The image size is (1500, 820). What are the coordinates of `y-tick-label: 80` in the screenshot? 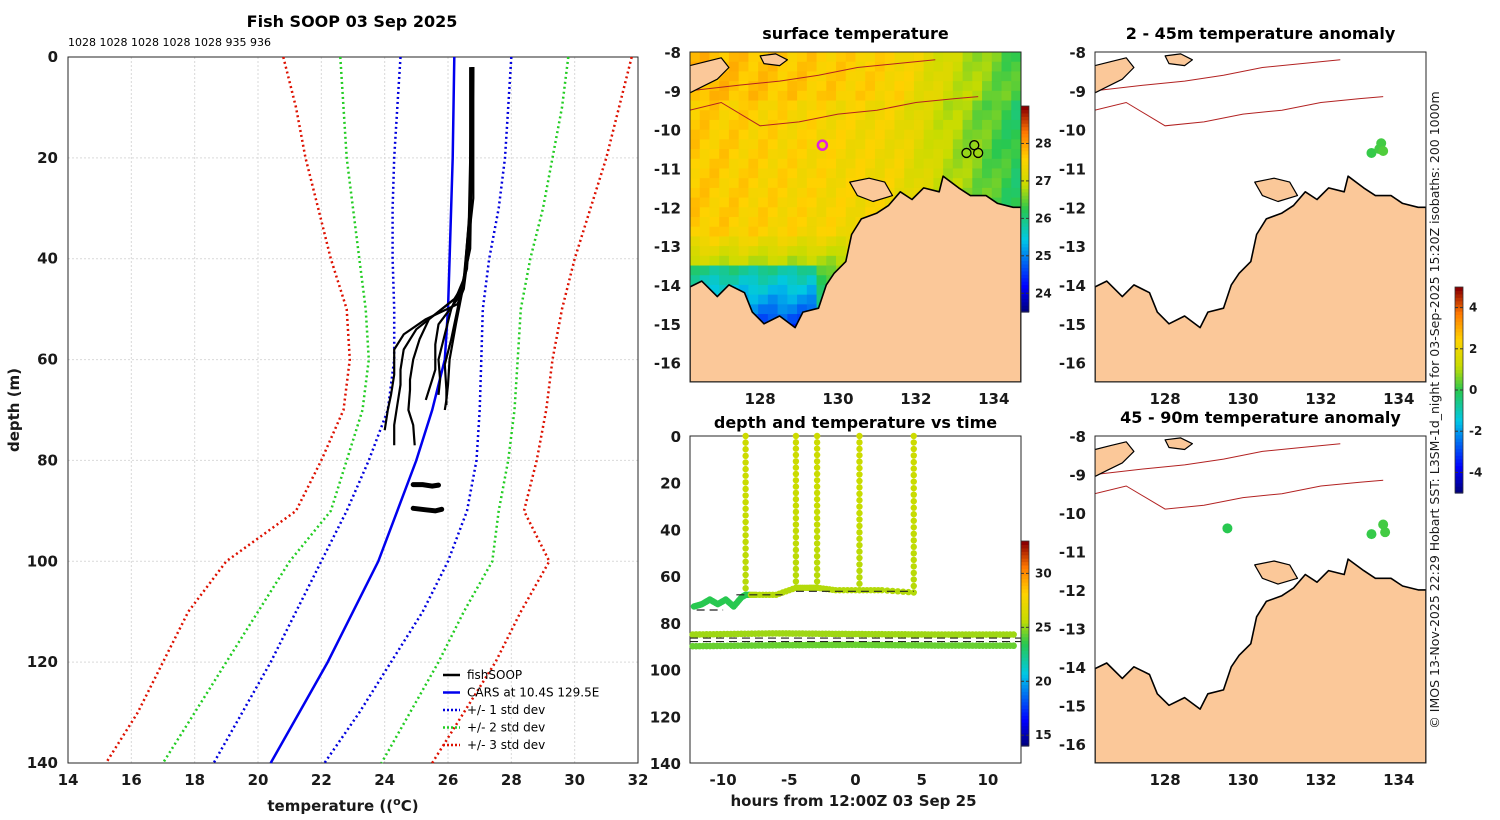 It's located at (47, 460).